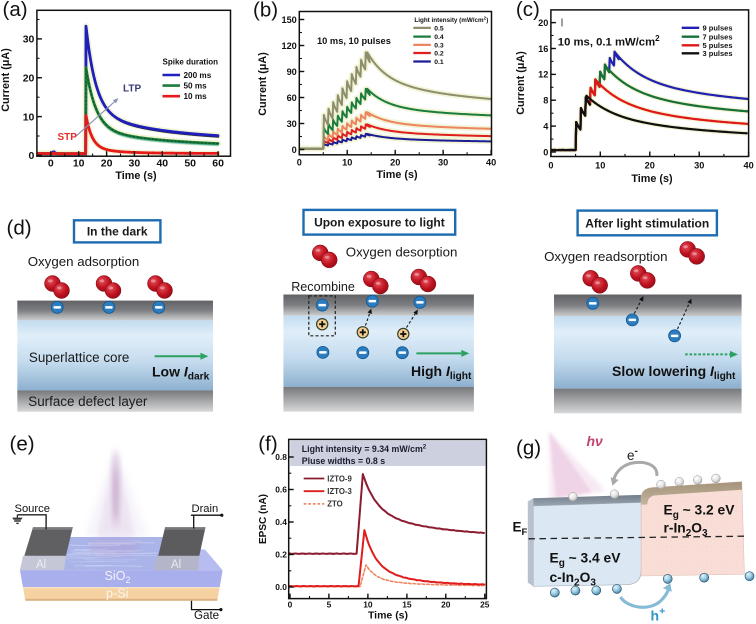 Image resolution: width=756 pixels, height=624 pixels. What do you see at coordinates (281, 490) in the screenshot?
I see `svg-text: 0.6` at bounding box center [281, 490].